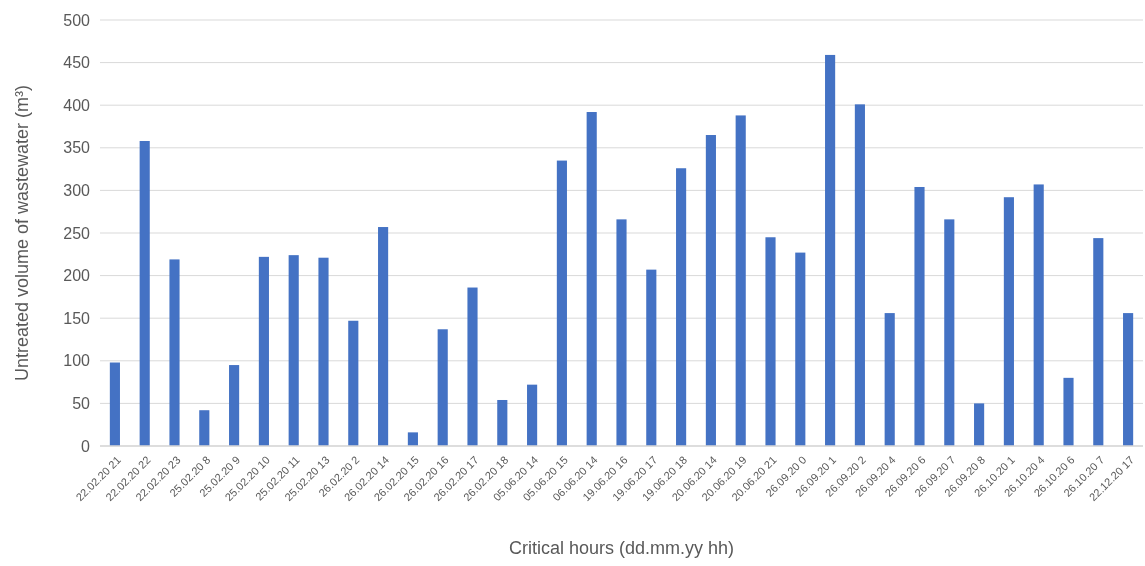 Image resolution: width=1145 pixels, height=566 pixels. Describe the element at coordinates (77, 361) in the screenshot. I see `y-tick-label: 100` at that location.